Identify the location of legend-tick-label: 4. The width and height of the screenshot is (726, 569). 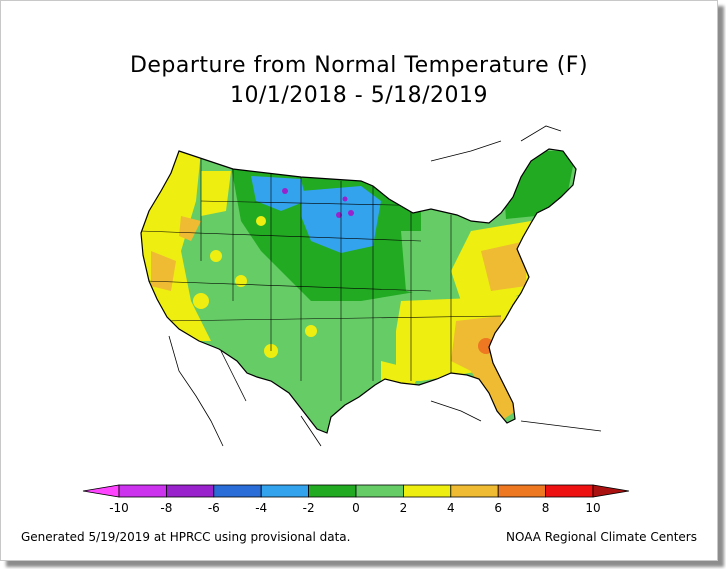
(451, 508).